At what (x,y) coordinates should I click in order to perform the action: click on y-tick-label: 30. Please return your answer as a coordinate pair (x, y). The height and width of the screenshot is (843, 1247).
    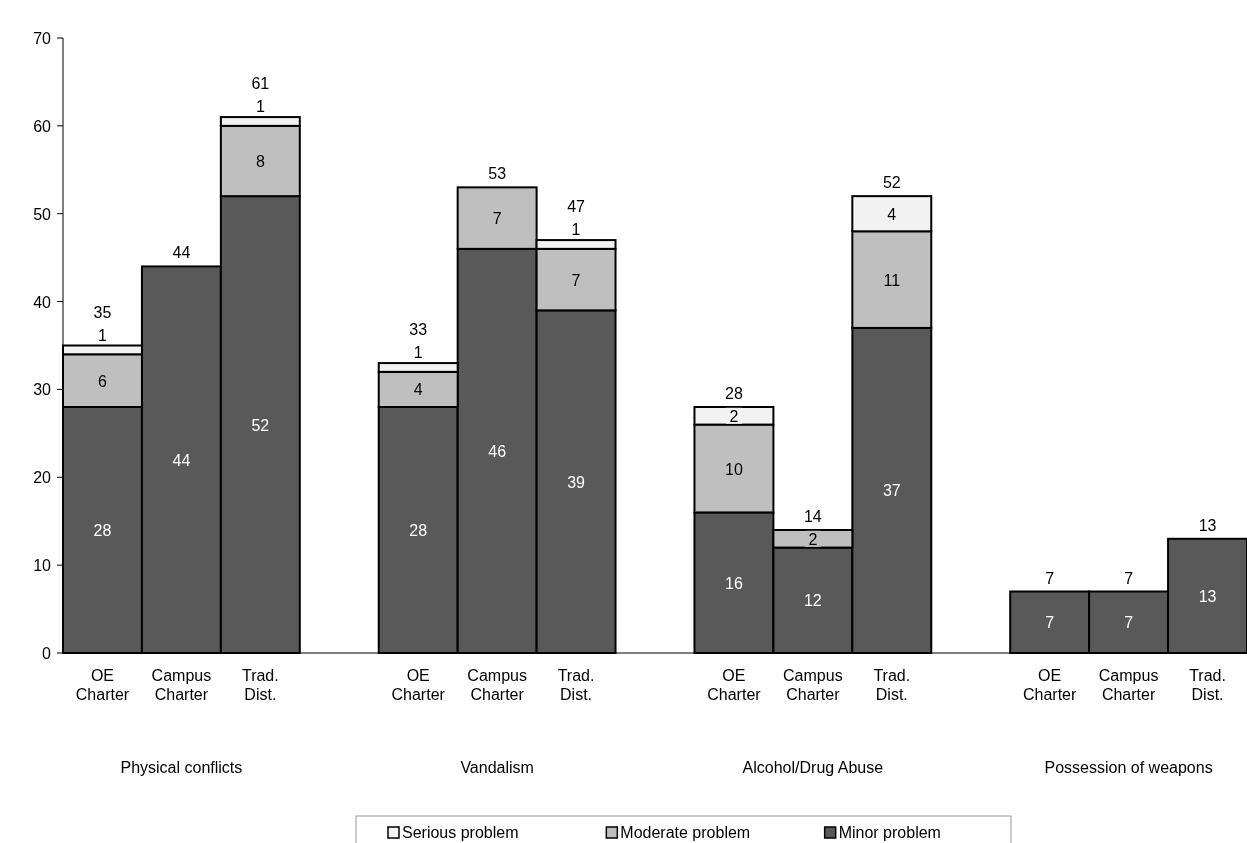
    Looking at the image, I should click on (42, 390).